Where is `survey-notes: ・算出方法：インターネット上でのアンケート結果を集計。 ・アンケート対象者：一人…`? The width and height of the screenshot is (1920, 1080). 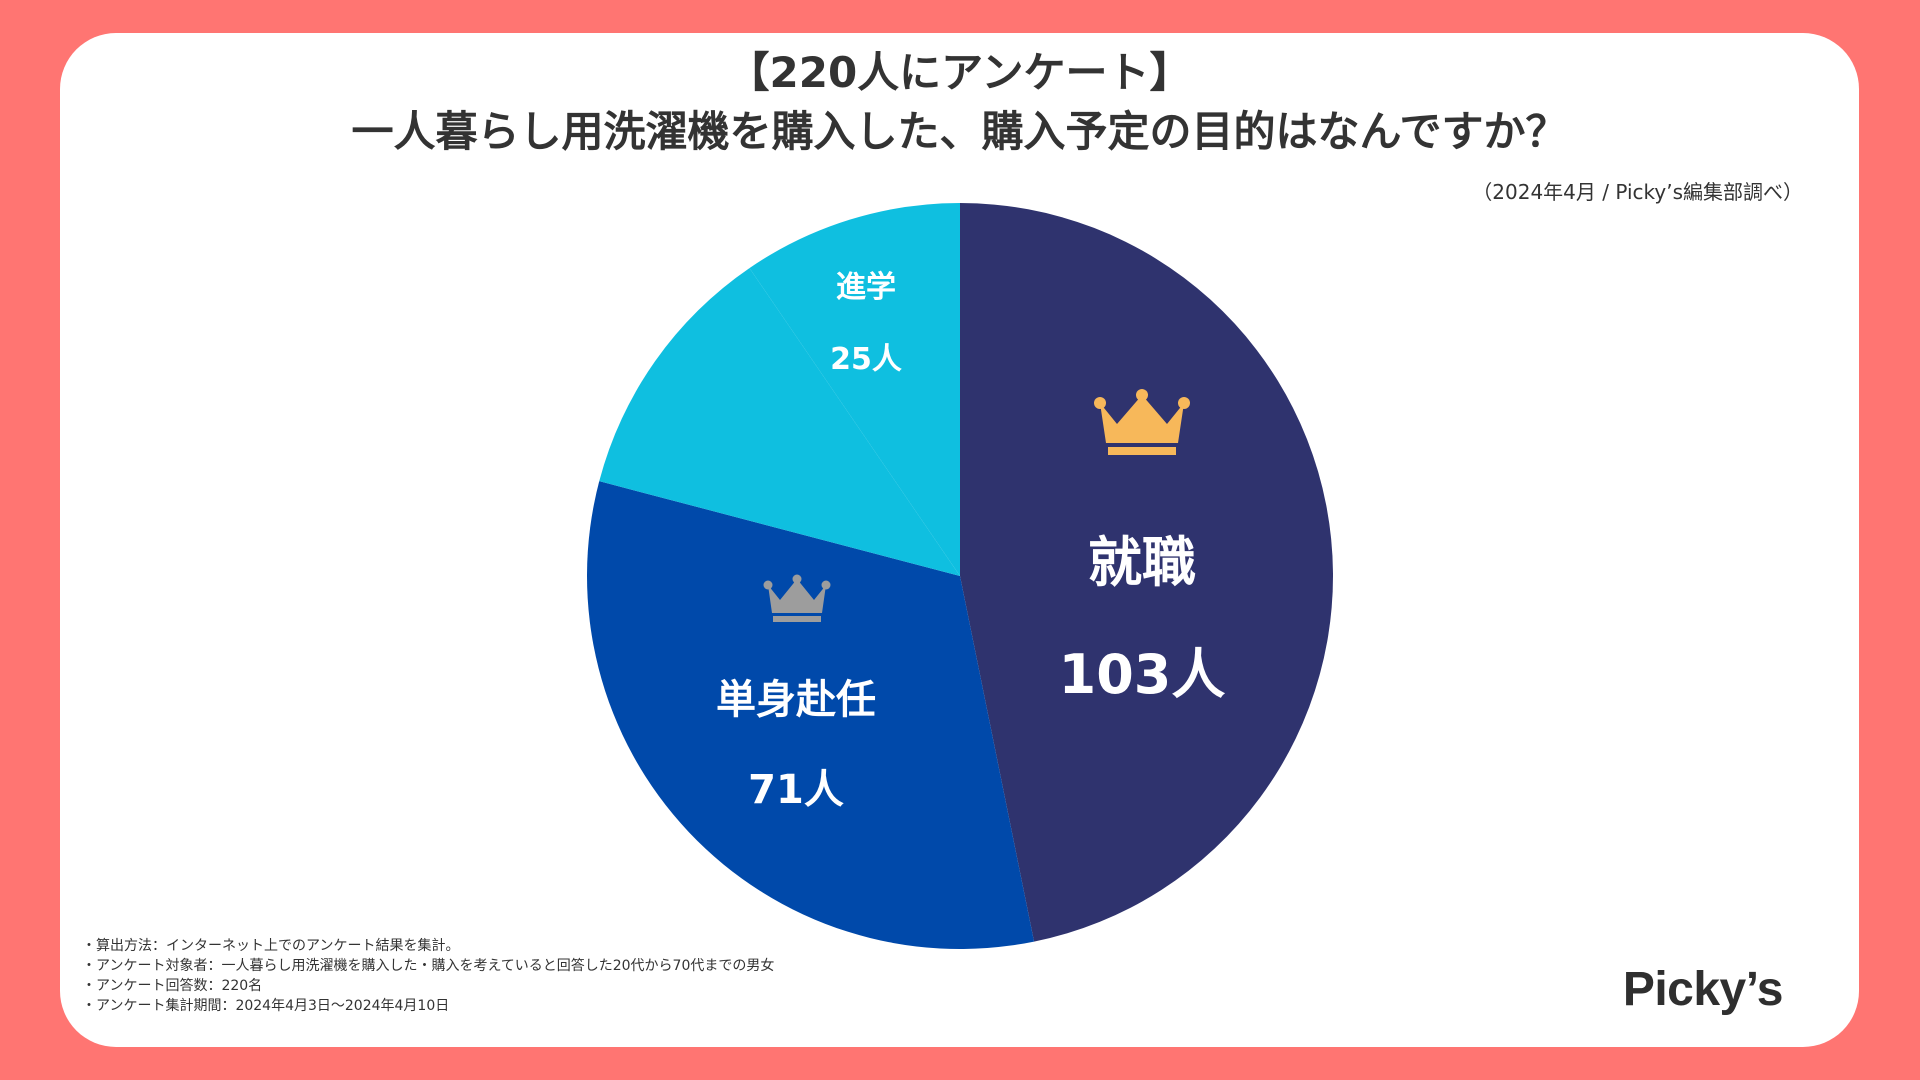
survey-notes: ・算出方法：インターネット上でのアンケート結果を集計。 ・アンケート対象者：一人… is located at coordinates (428, 976).